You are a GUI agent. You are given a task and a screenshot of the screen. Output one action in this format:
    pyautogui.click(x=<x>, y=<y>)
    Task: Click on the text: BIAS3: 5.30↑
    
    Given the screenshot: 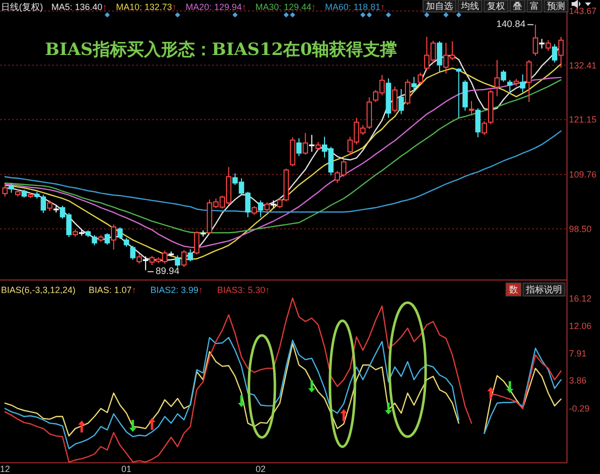 What is the action you would take?
    pyautogui.click(x=243, y=290)
    